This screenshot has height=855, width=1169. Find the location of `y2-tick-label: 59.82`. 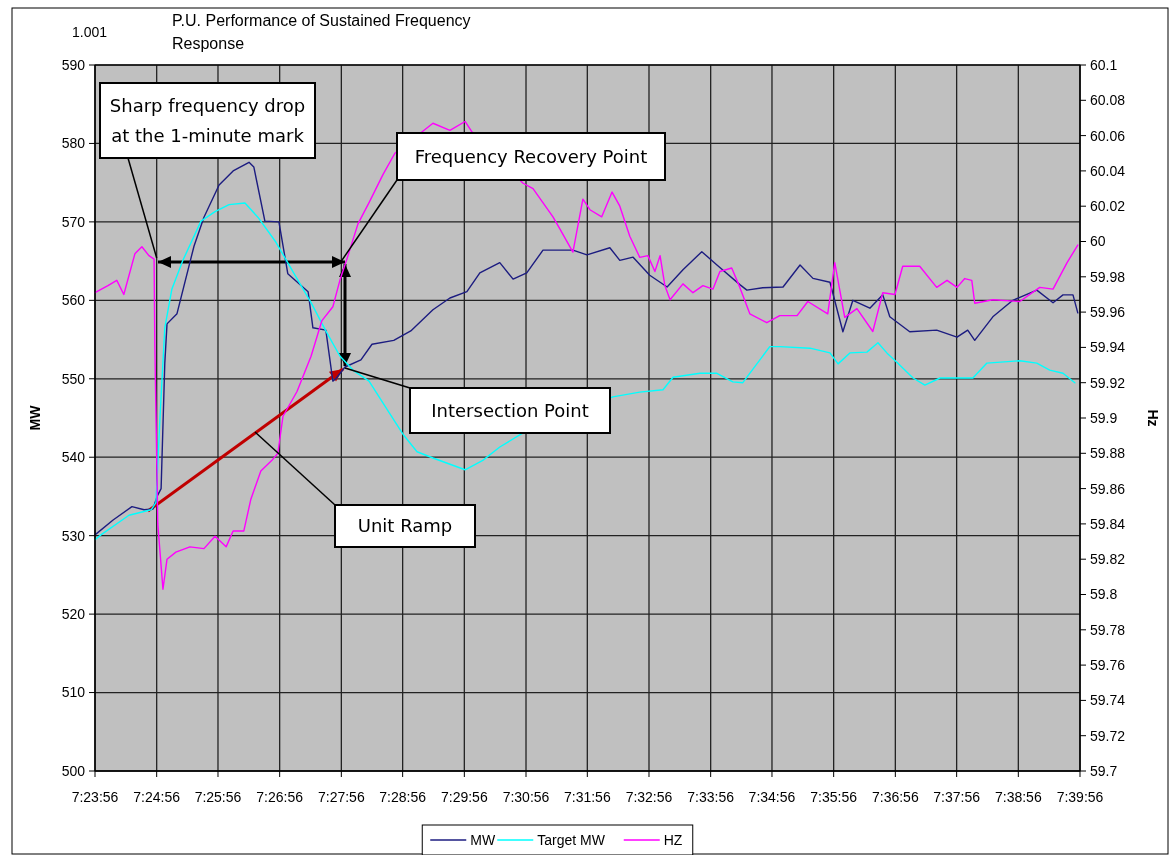

y2-tick-label: 59.82 is located at coordinates (1108, 559).